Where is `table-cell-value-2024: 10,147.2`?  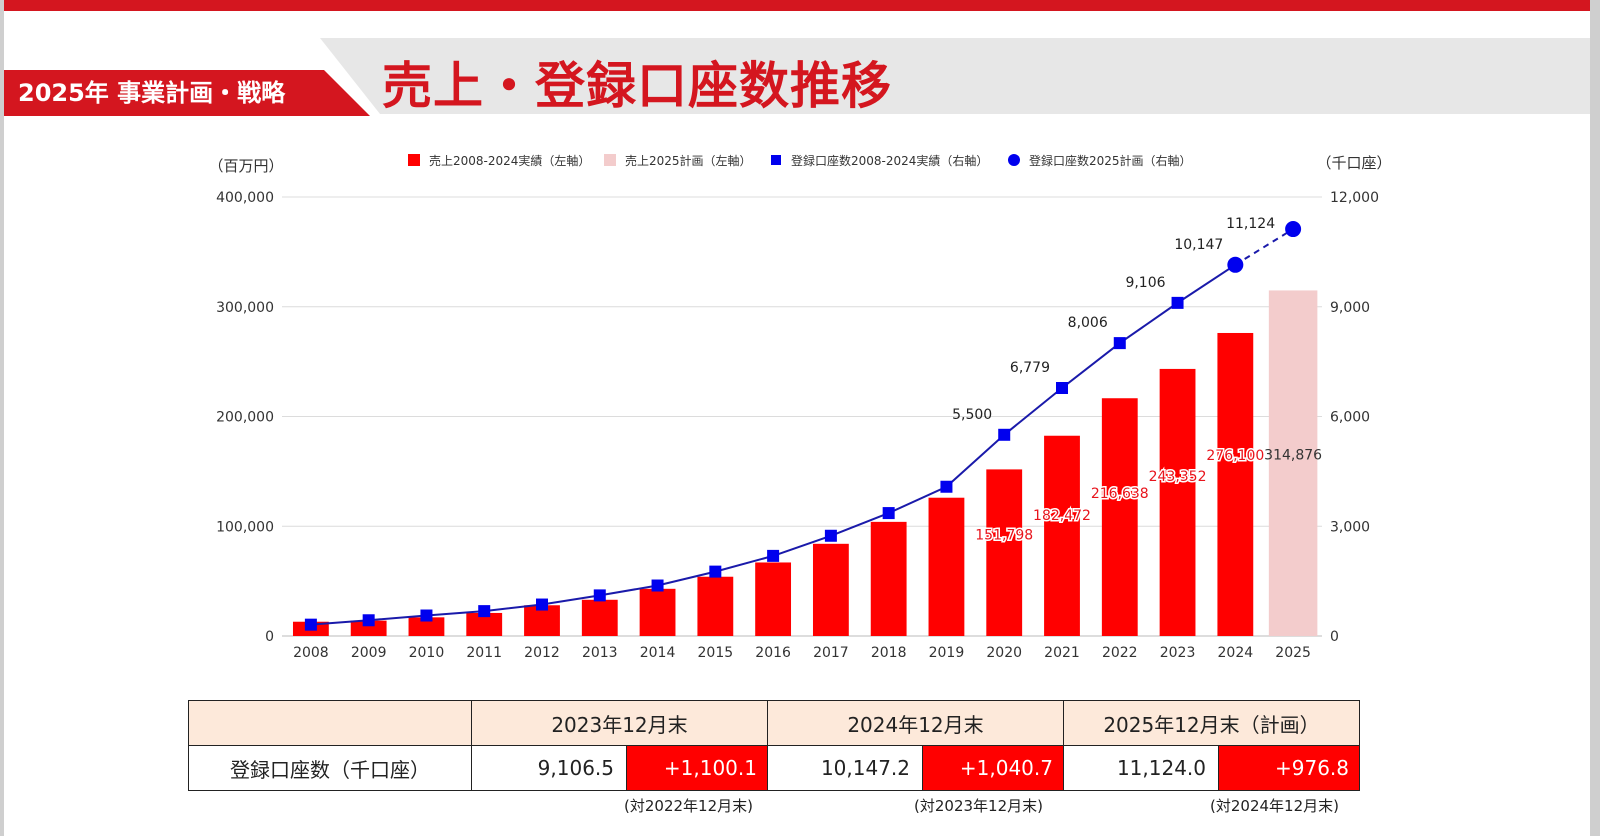 table-cell-value-2024: 10,147.2 is located at coordinates (845, 768).